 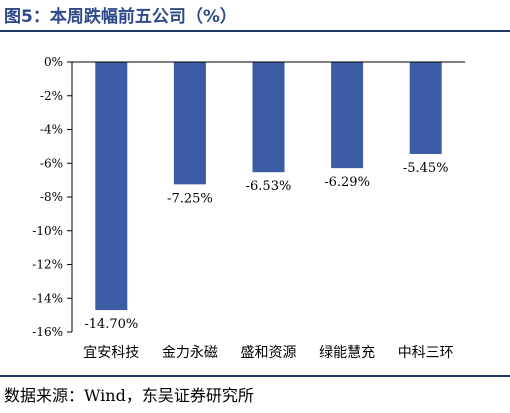 What do you see at coordinates (51, 163) in the screenshot?
I see `y-tick-label: -6%` at bounding box center [51, 163].